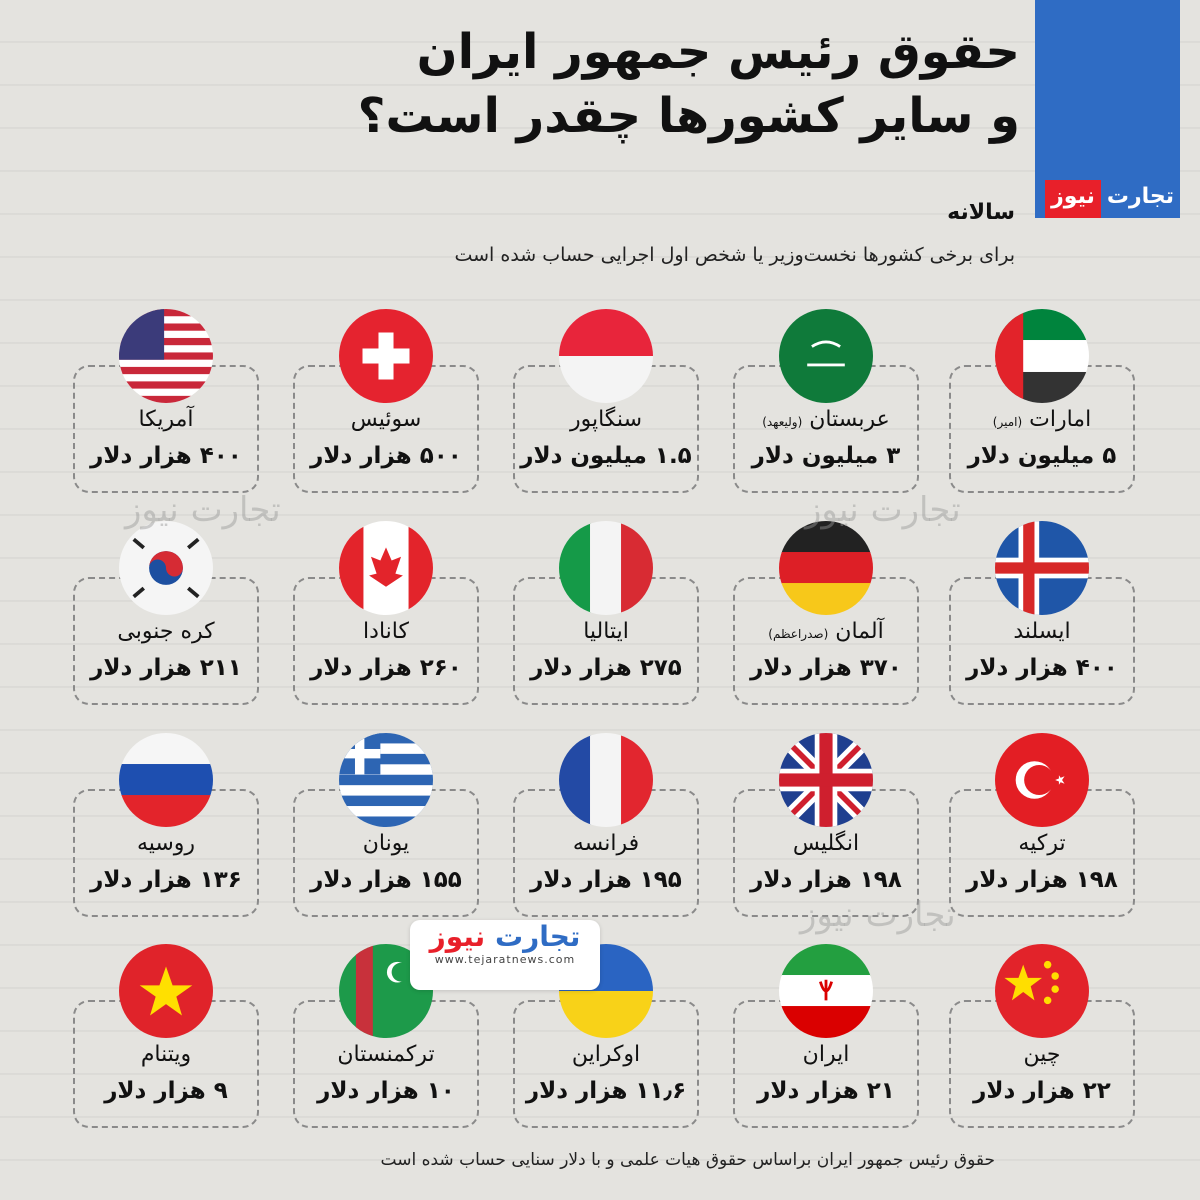  I want to click on country-name-text: یونان, so click(386, 843).